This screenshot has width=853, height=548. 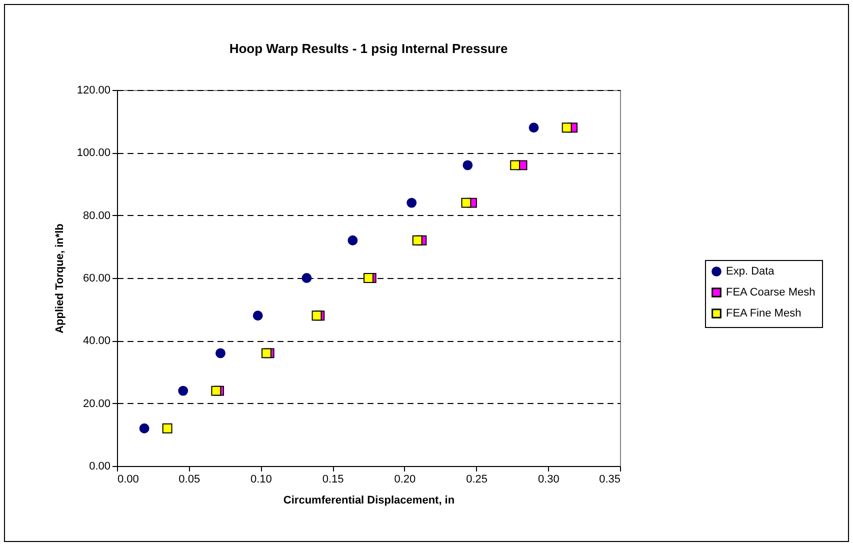 What do you see at coordinates (751, 272) in the screenshot?
I see `legend-label: Exp. Data` at bounding box center [751, 272].